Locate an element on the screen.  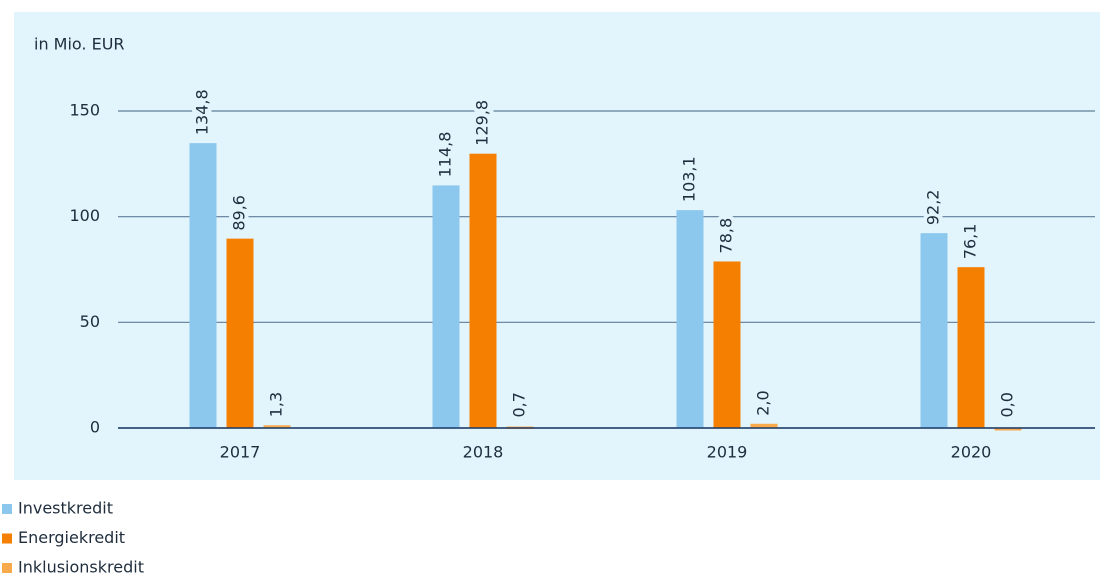
legend-label: Investkredit is located at coordinates (65, 508).